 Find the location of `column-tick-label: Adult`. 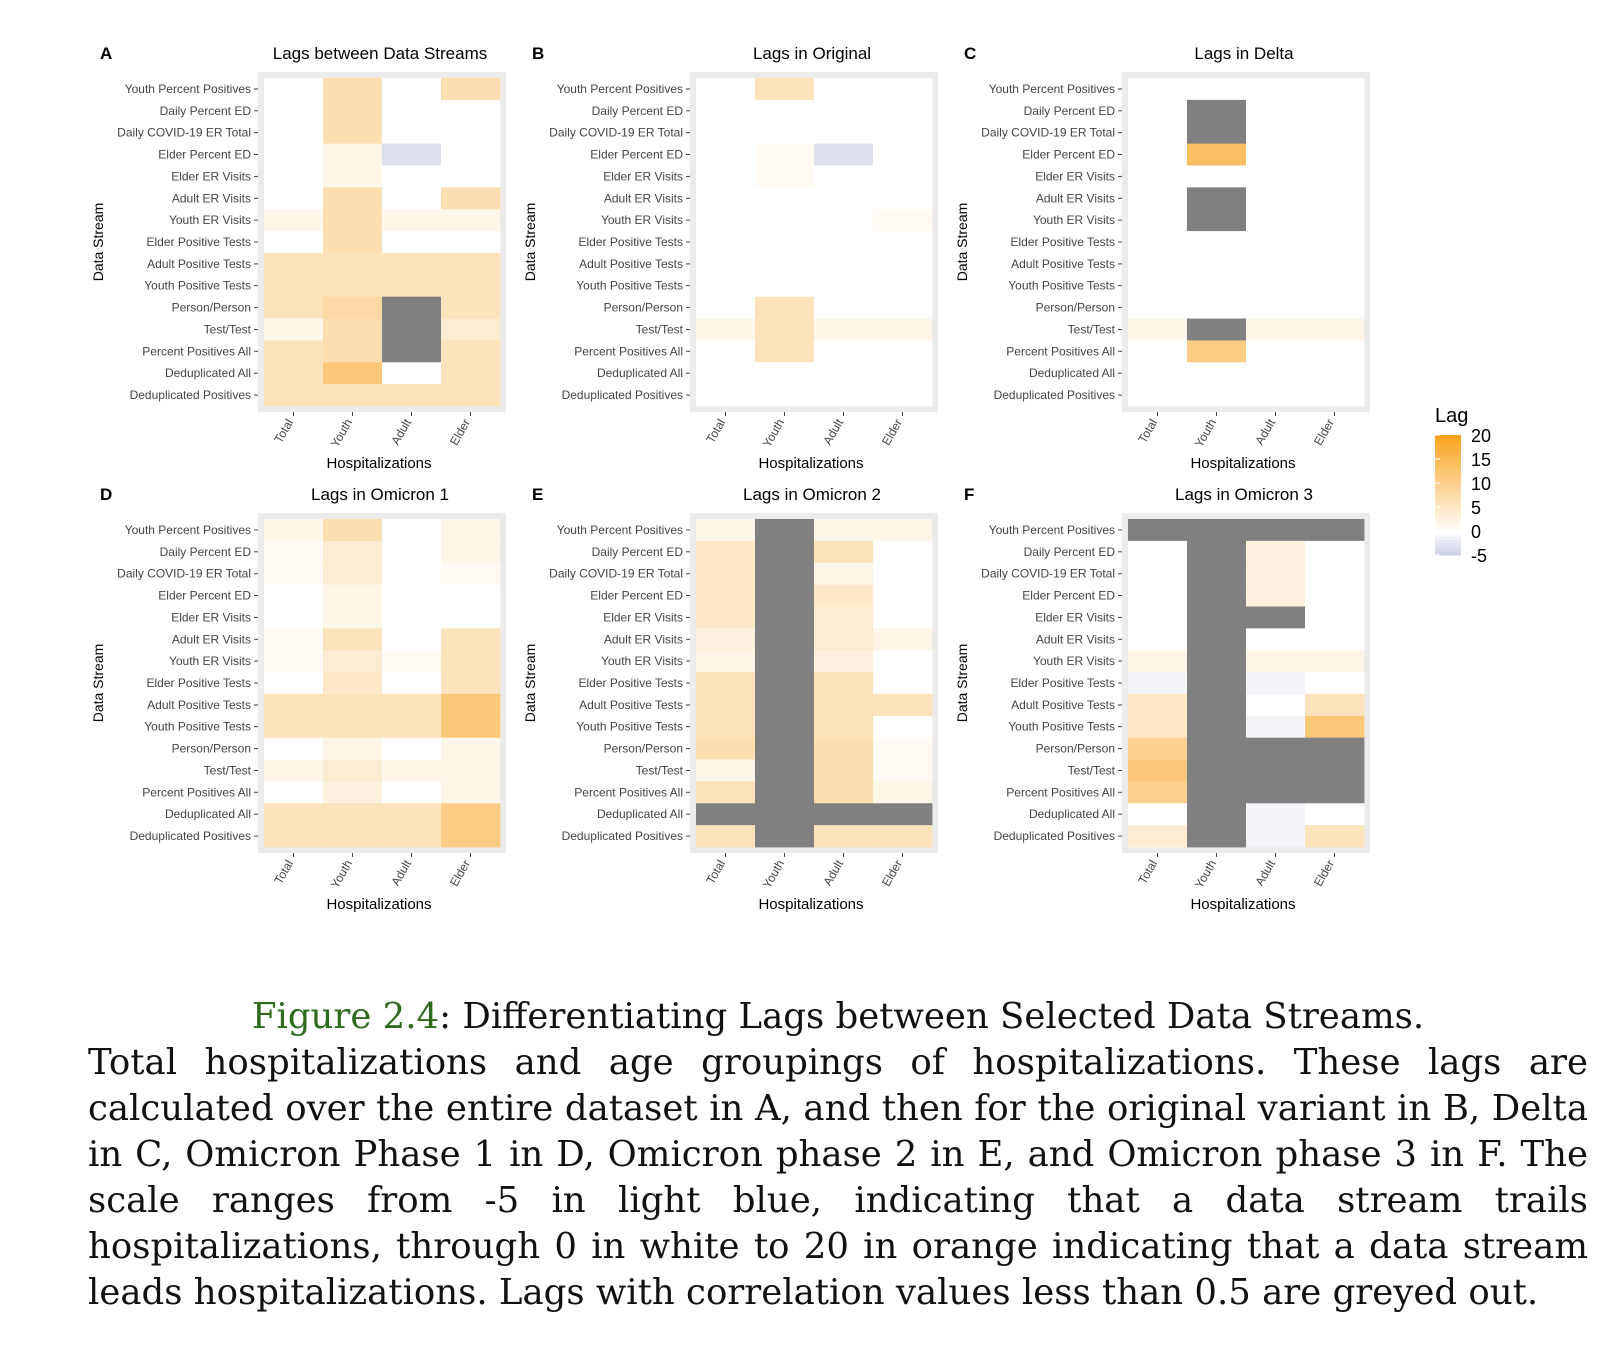

column-tick-label: Adult is located at coordinates (1265, 431).